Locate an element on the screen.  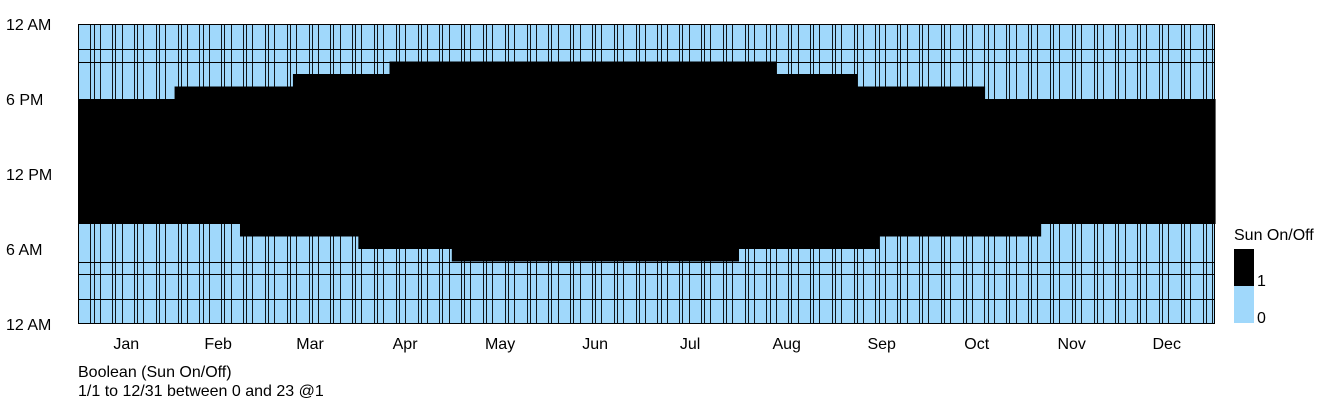
x-tick-label: Oct is located at coordinates (976, 344).